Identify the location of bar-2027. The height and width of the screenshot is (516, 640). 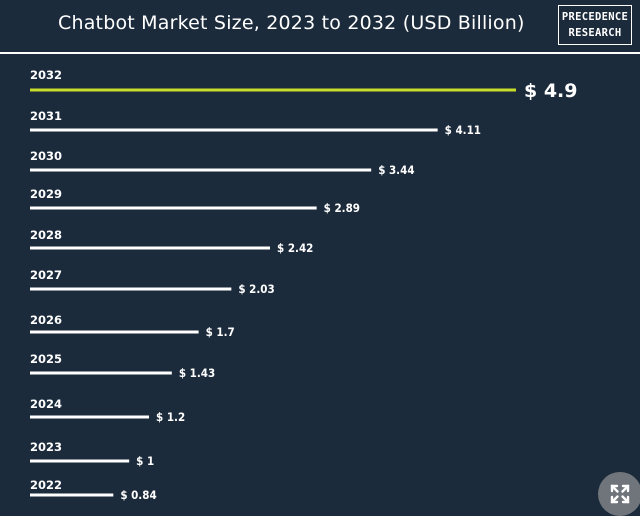
(131, 289).